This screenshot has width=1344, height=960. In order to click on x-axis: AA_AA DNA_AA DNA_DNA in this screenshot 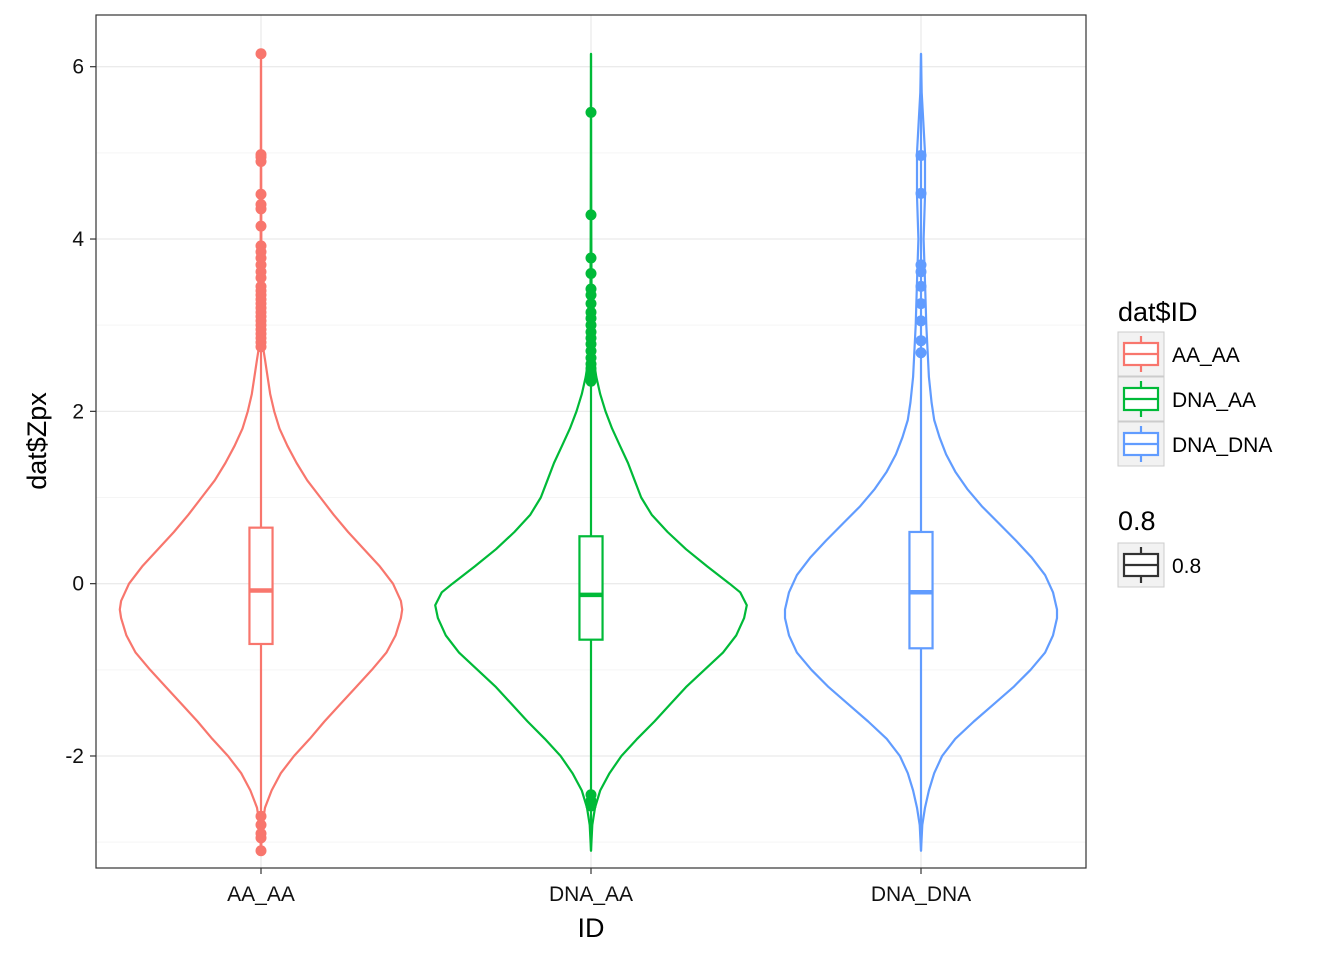, I will do `click(599, 887)`.